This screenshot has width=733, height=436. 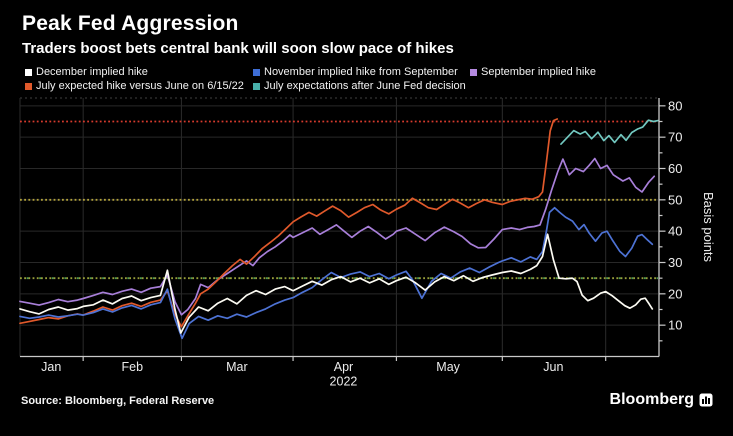 What do you see at coordinates (675, 168) in the screenshot?
I see `y-tick-label: 60` at bounding box center [675, 168].